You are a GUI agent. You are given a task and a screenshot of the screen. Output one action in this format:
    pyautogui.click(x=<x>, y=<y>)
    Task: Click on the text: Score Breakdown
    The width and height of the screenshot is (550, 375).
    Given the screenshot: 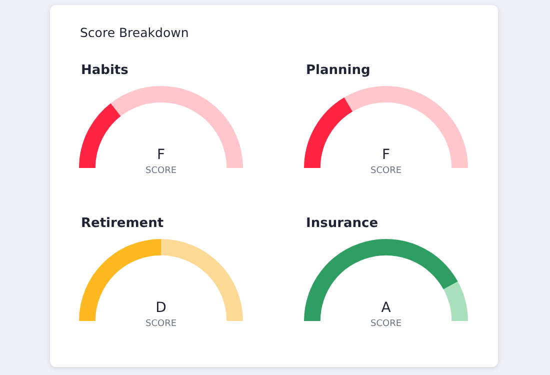 What is the action you would take?
    pyautogui.click(x=134, y=32)
    